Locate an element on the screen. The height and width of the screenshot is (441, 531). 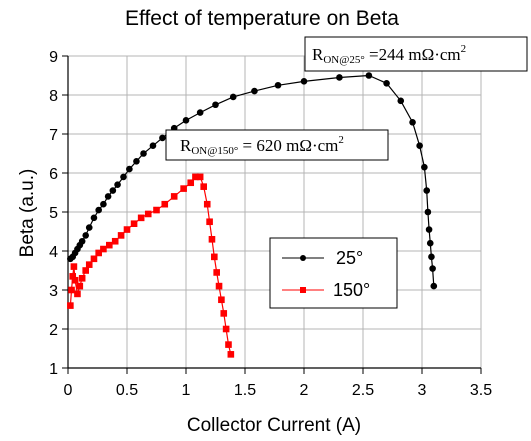
svg-text: RON@25° =244 mΩ·cm2 is located at coordinates (389, 54).